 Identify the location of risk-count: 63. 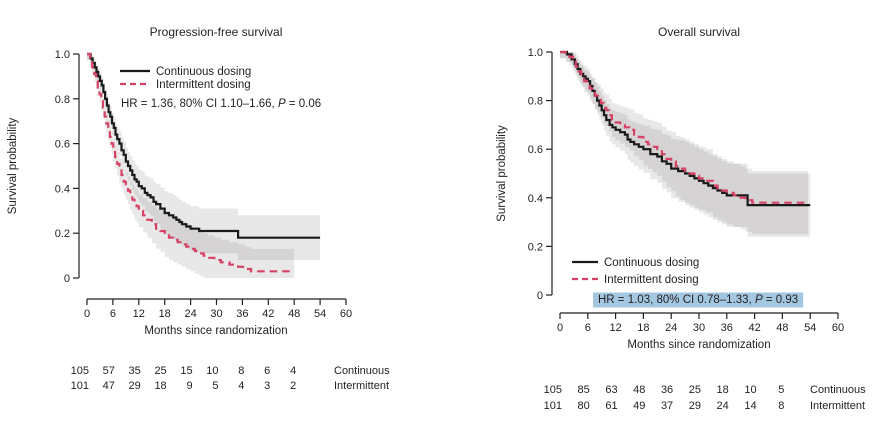
(611, 390).